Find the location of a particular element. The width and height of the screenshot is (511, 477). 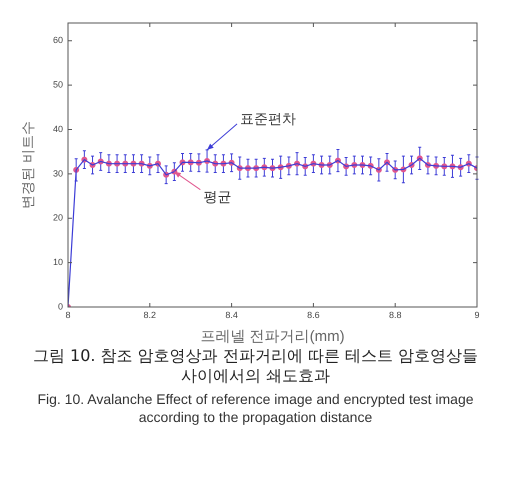

x-tick-label: 9 is located at coordinates (477, 315).